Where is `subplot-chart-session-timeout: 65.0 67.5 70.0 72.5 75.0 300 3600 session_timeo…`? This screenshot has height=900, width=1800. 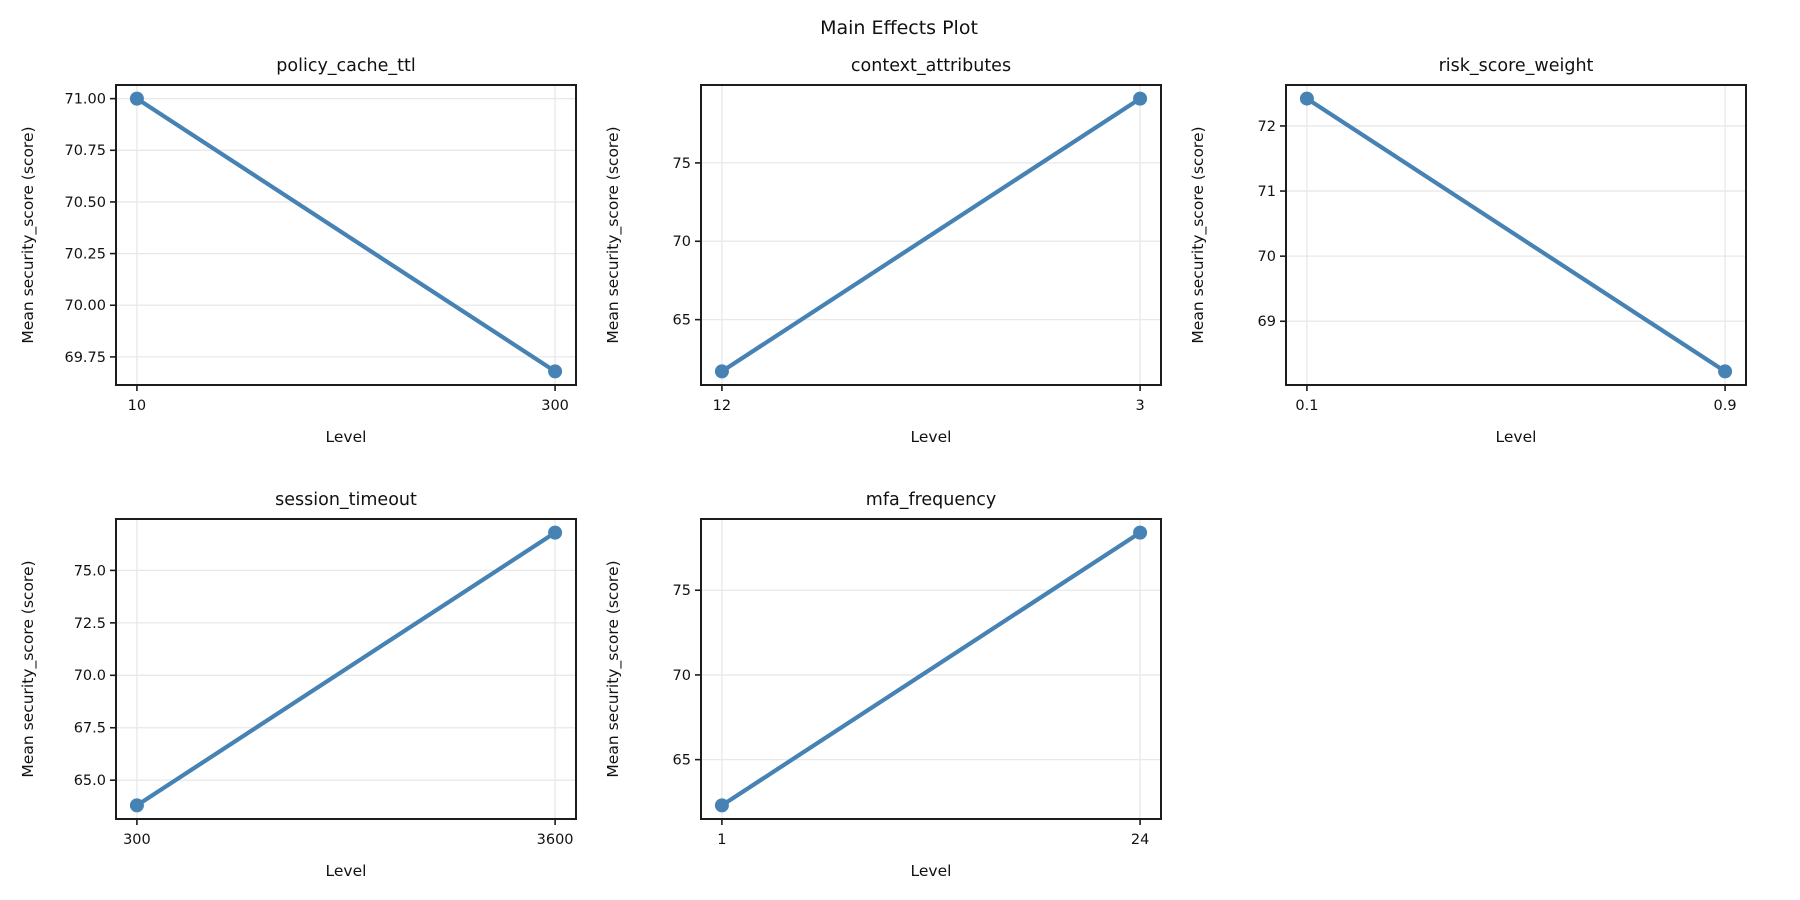
subplot-chart-session-timeout: 65.0 67.5 70.0 72.5 75.0 300 3600 session_timeo… is located at coordinates (298, 685).